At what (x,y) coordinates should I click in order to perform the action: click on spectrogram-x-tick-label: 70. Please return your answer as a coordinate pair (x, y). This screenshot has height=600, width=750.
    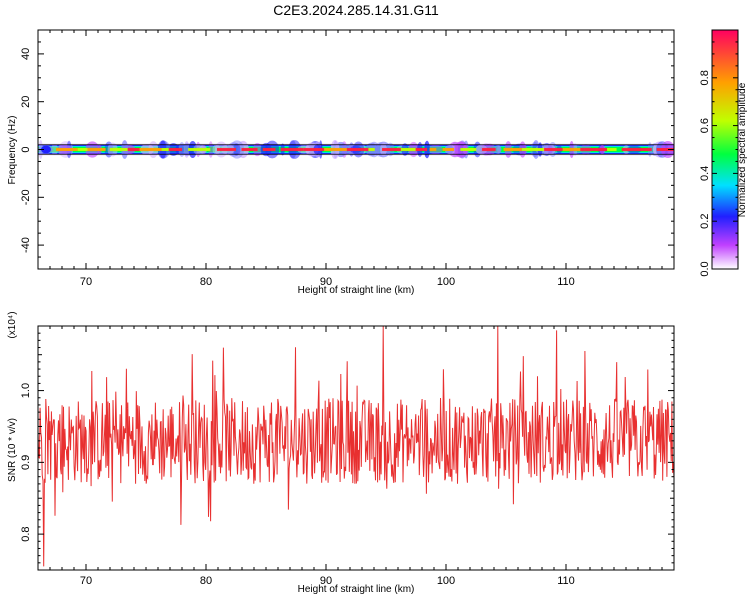
    Looking at the image, I should click on (86, 282).